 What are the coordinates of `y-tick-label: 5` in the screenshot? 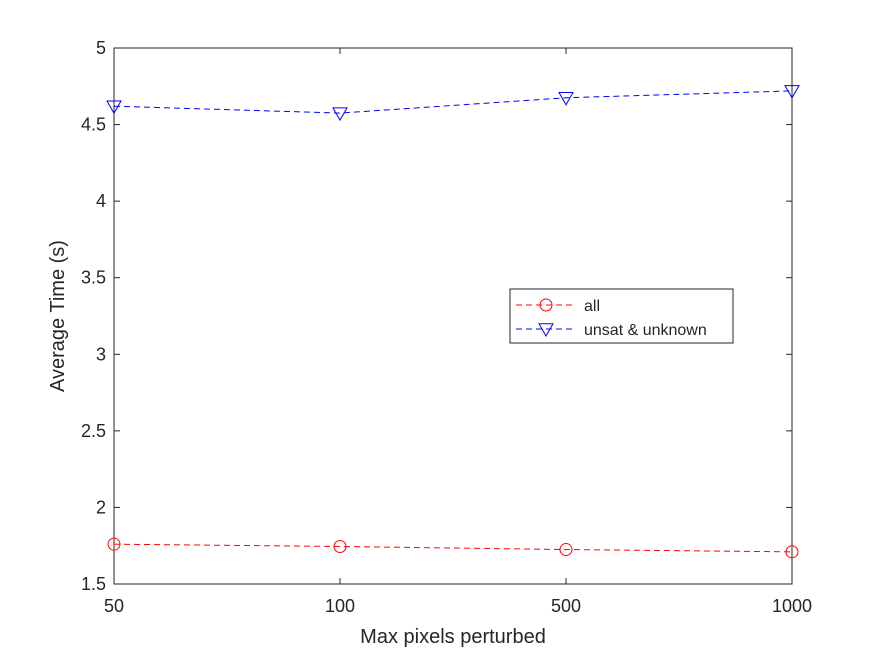 It's located at (101, 48).